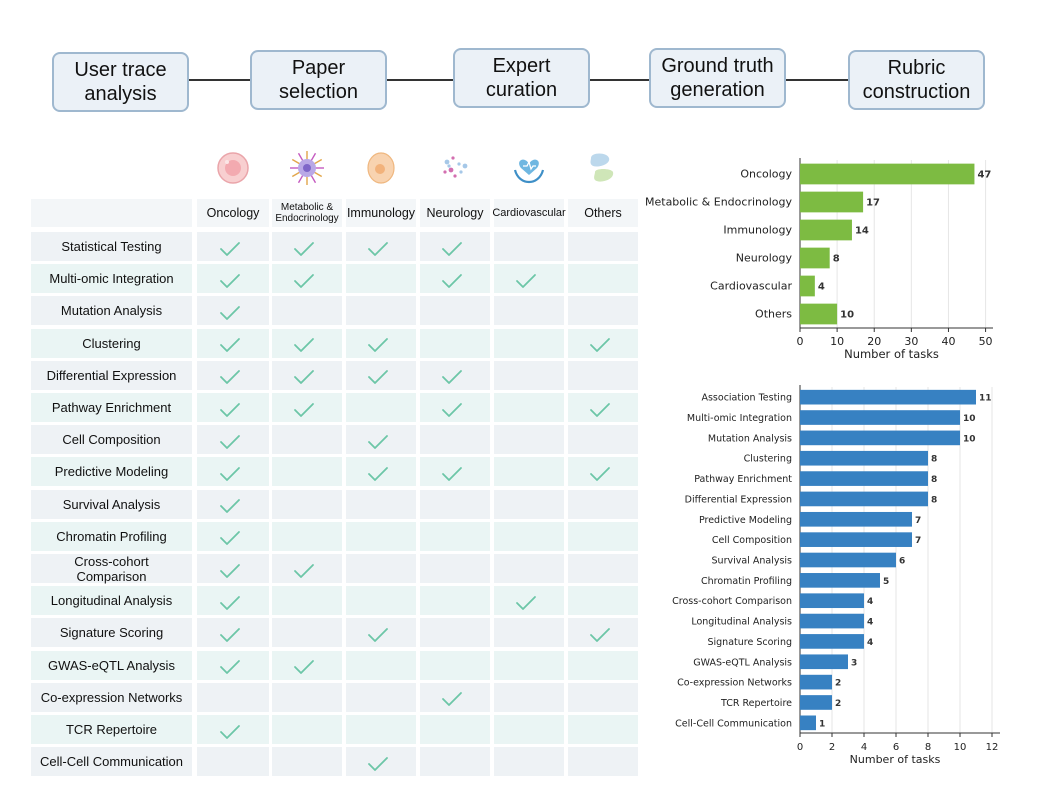  I want to click on category-label: Differential Expression, so click(738, 499).